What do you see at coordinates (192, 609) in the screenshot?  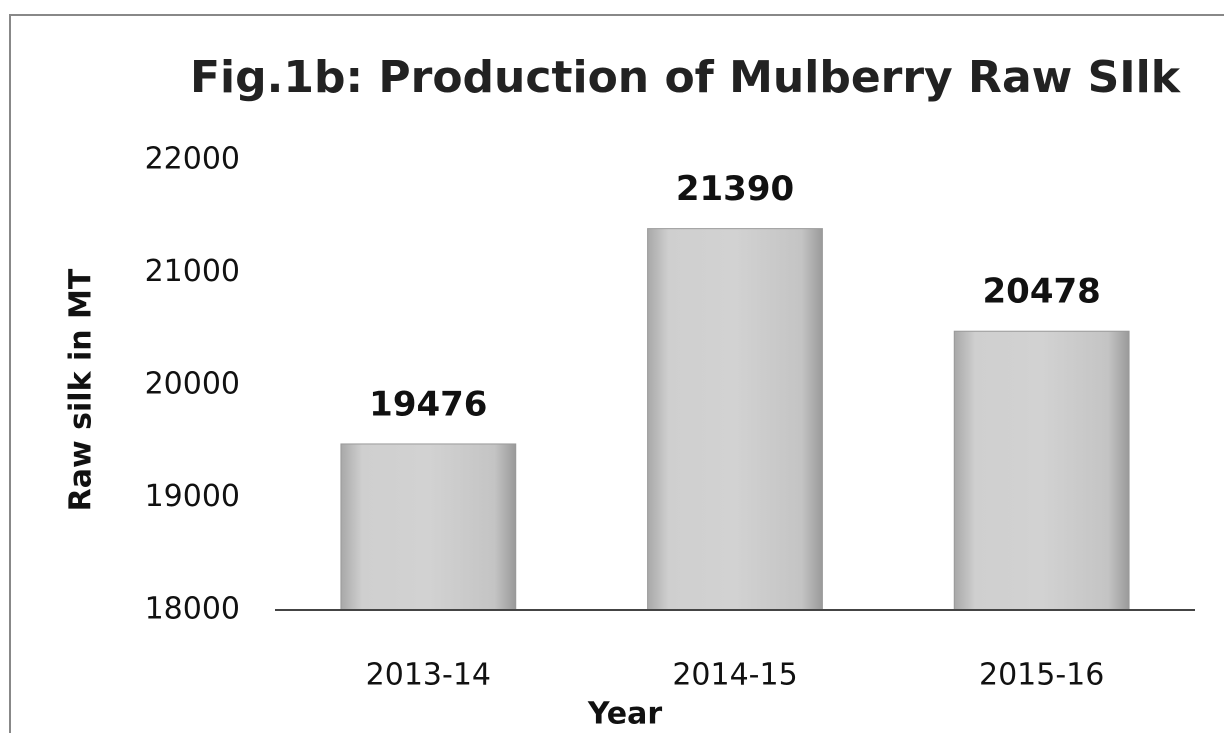 I see `y-tick-label: 18000` at bounding box center [192, 609].